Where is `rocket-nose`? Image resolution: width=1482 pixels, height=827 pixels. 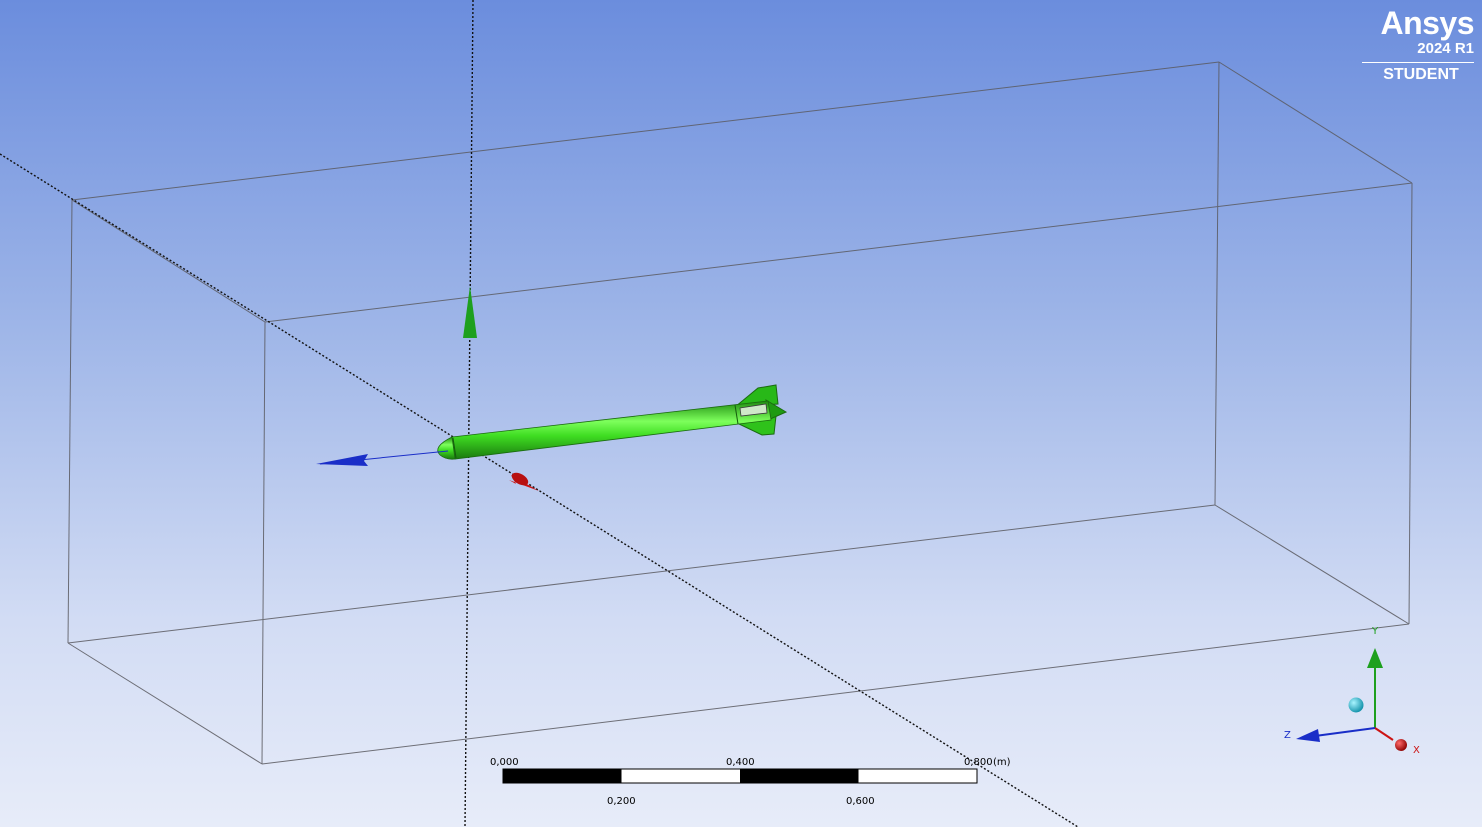
rocket-nose is located at coordinates (446, 448).